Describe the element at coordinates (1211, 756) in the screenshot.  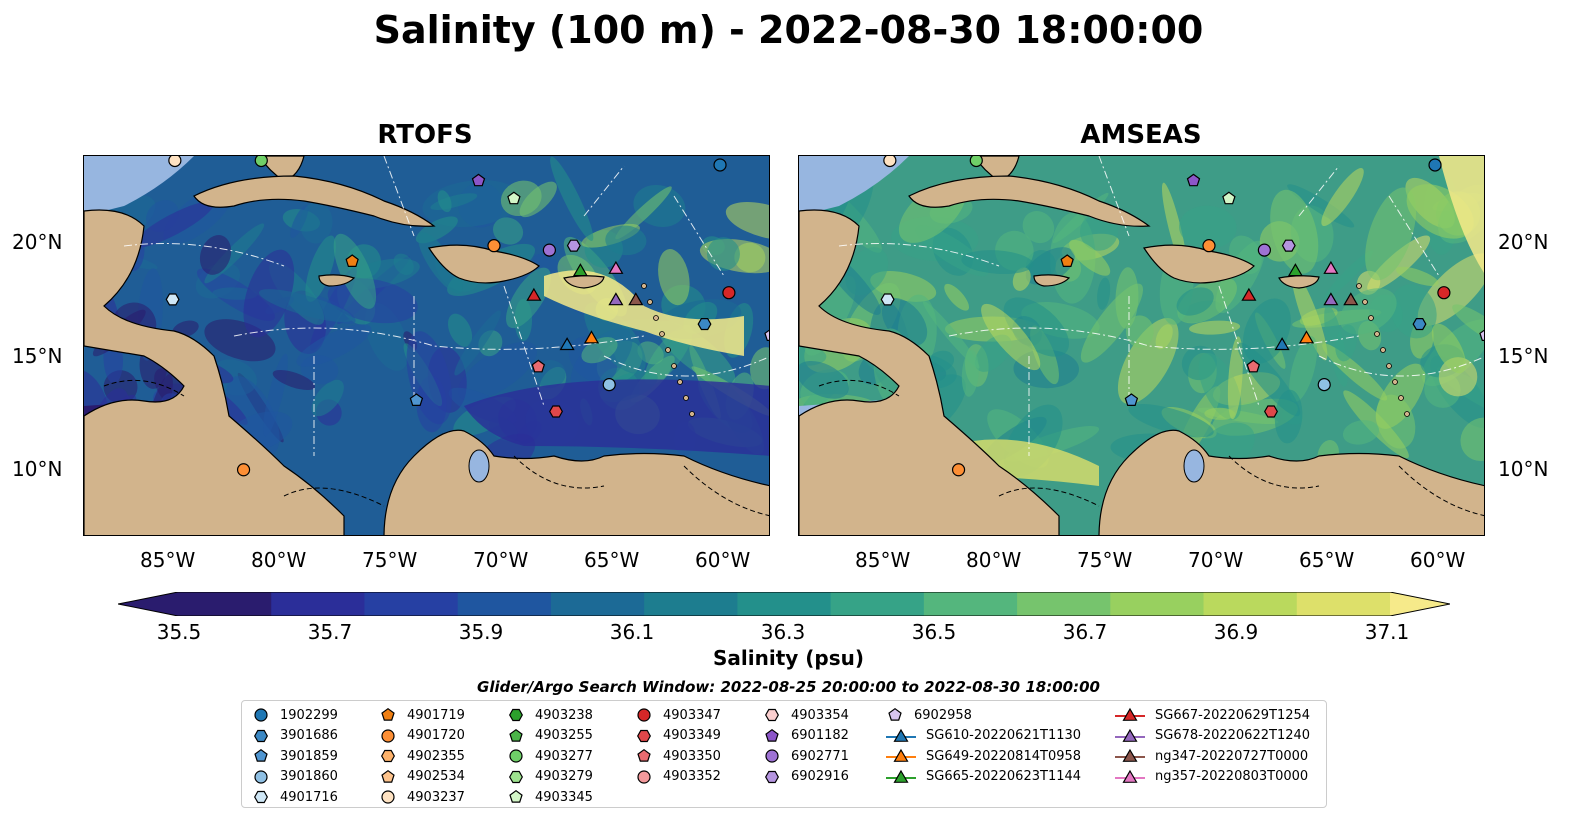
I see `legend-item: ng347-20220727T0000` at that location.